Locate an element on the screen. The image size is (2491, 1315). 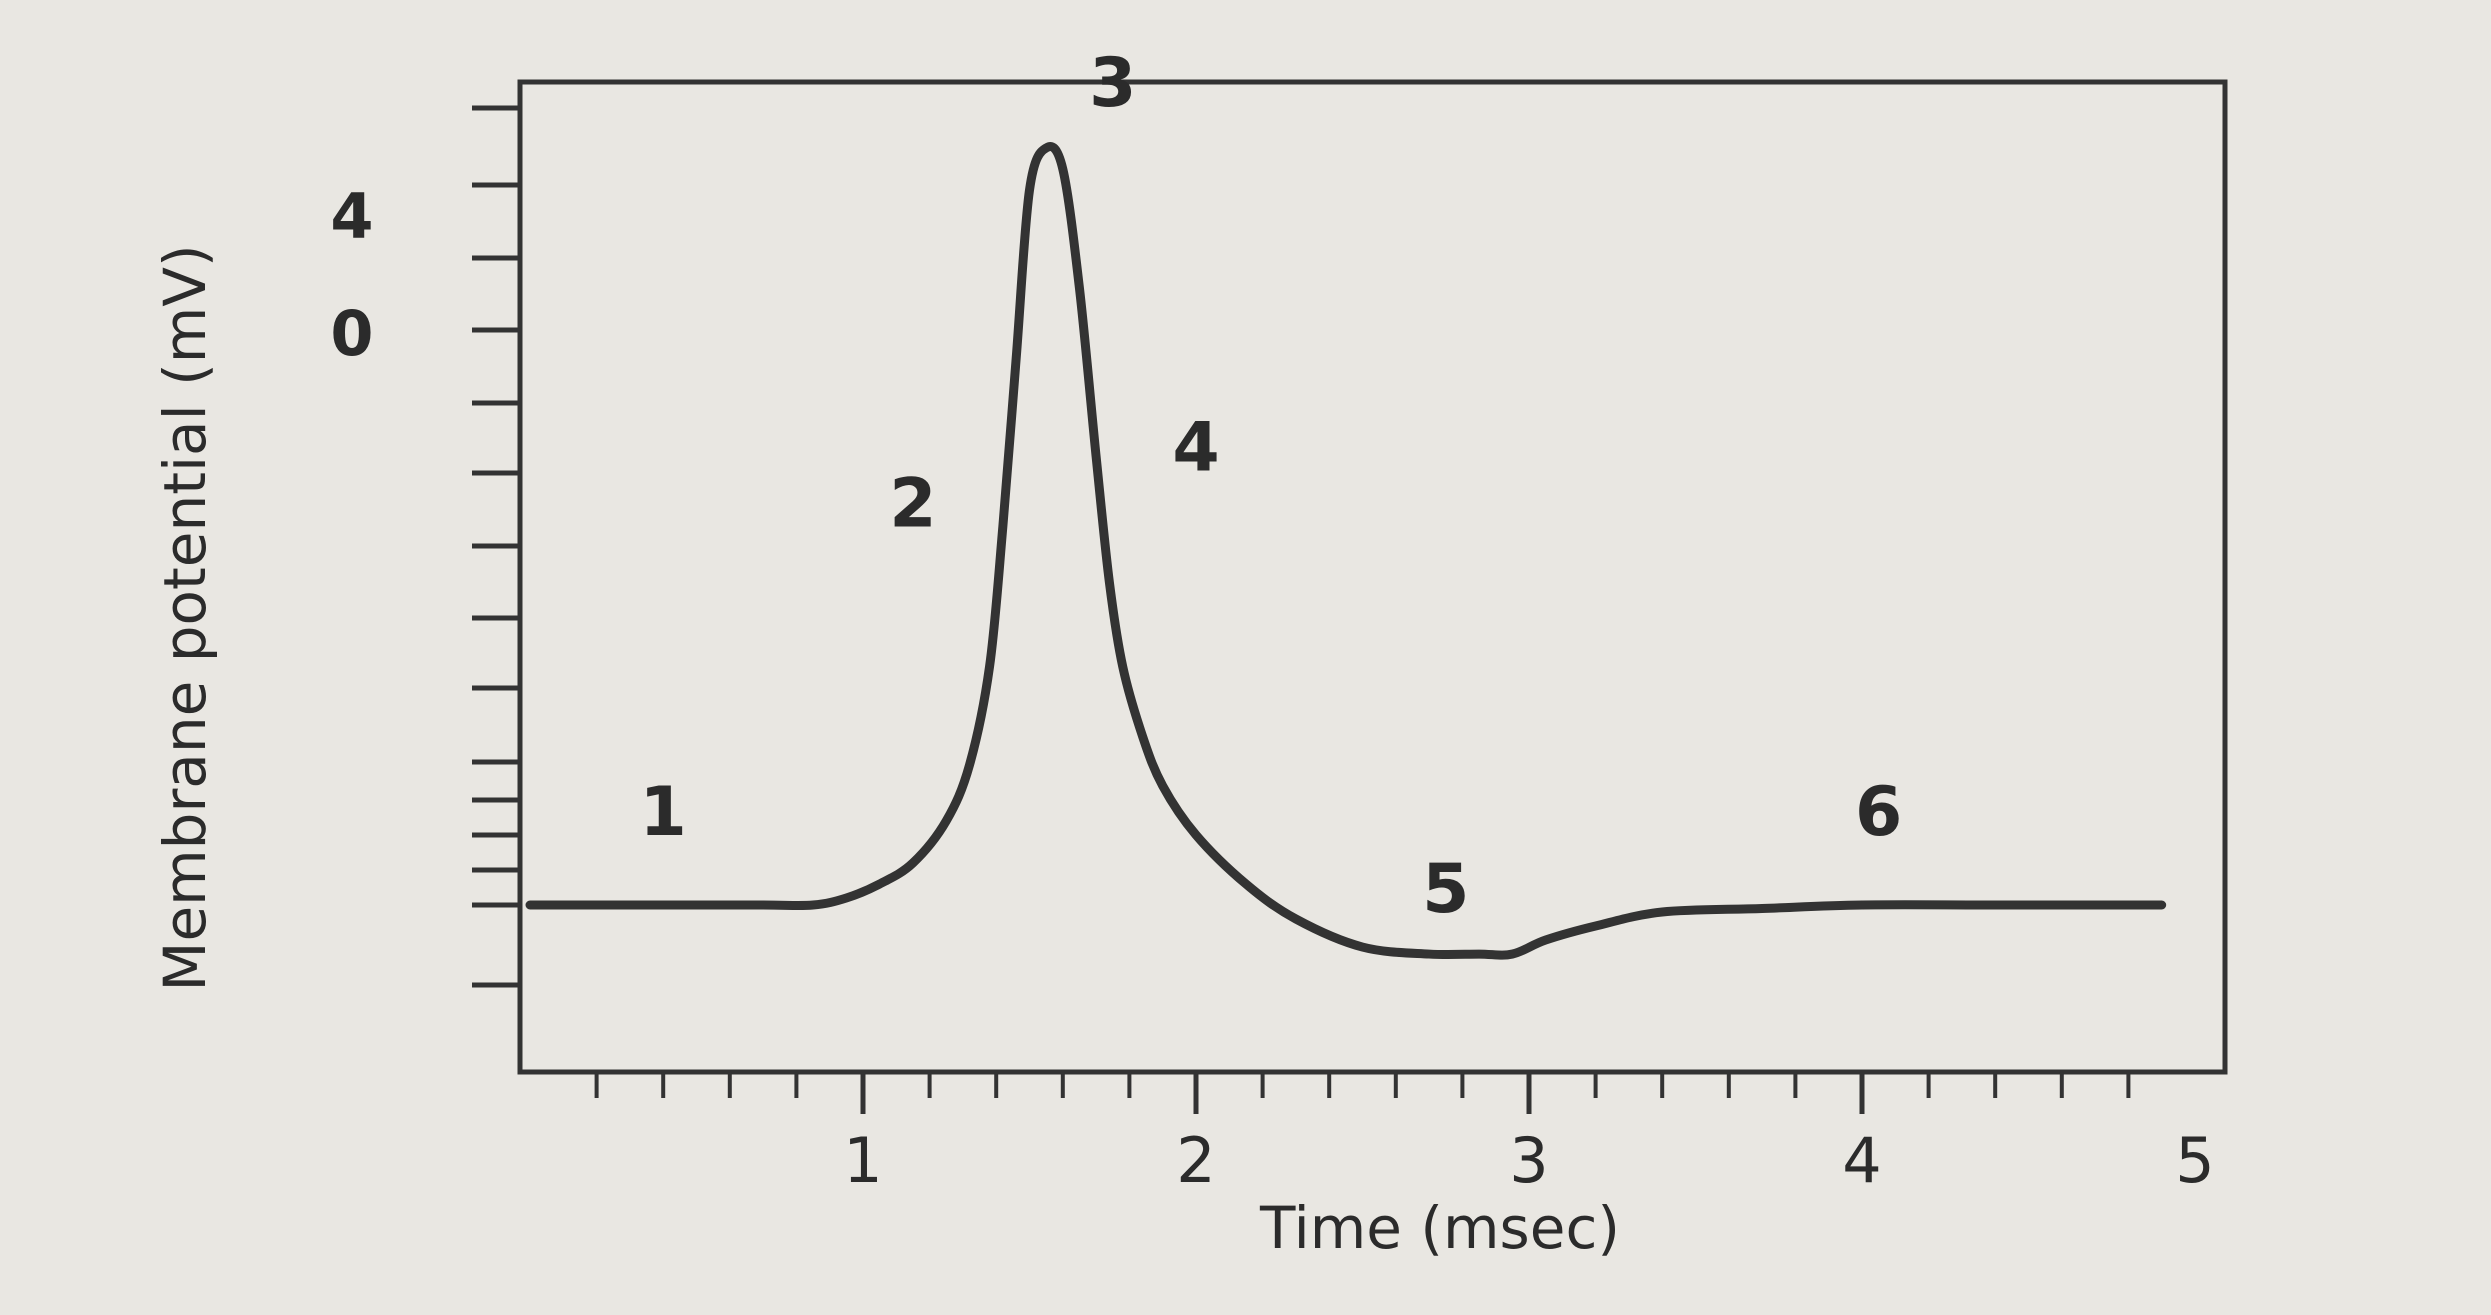
phase-label-1: 1 is located at coordinates (663, 812).